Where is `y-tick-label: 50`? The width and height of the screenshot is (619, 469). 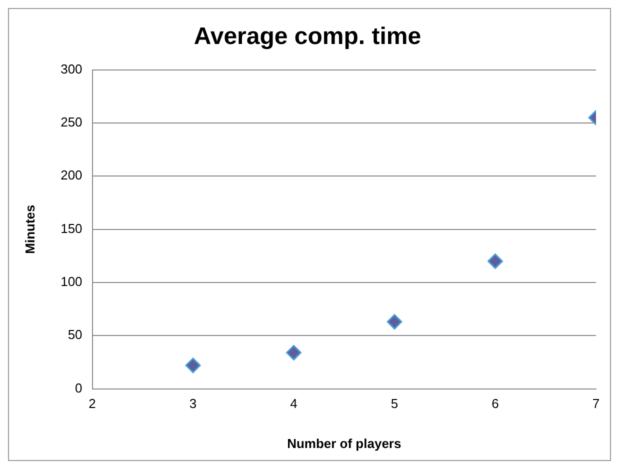
y-tick-label: 50 is located at coordinates (75, 334).